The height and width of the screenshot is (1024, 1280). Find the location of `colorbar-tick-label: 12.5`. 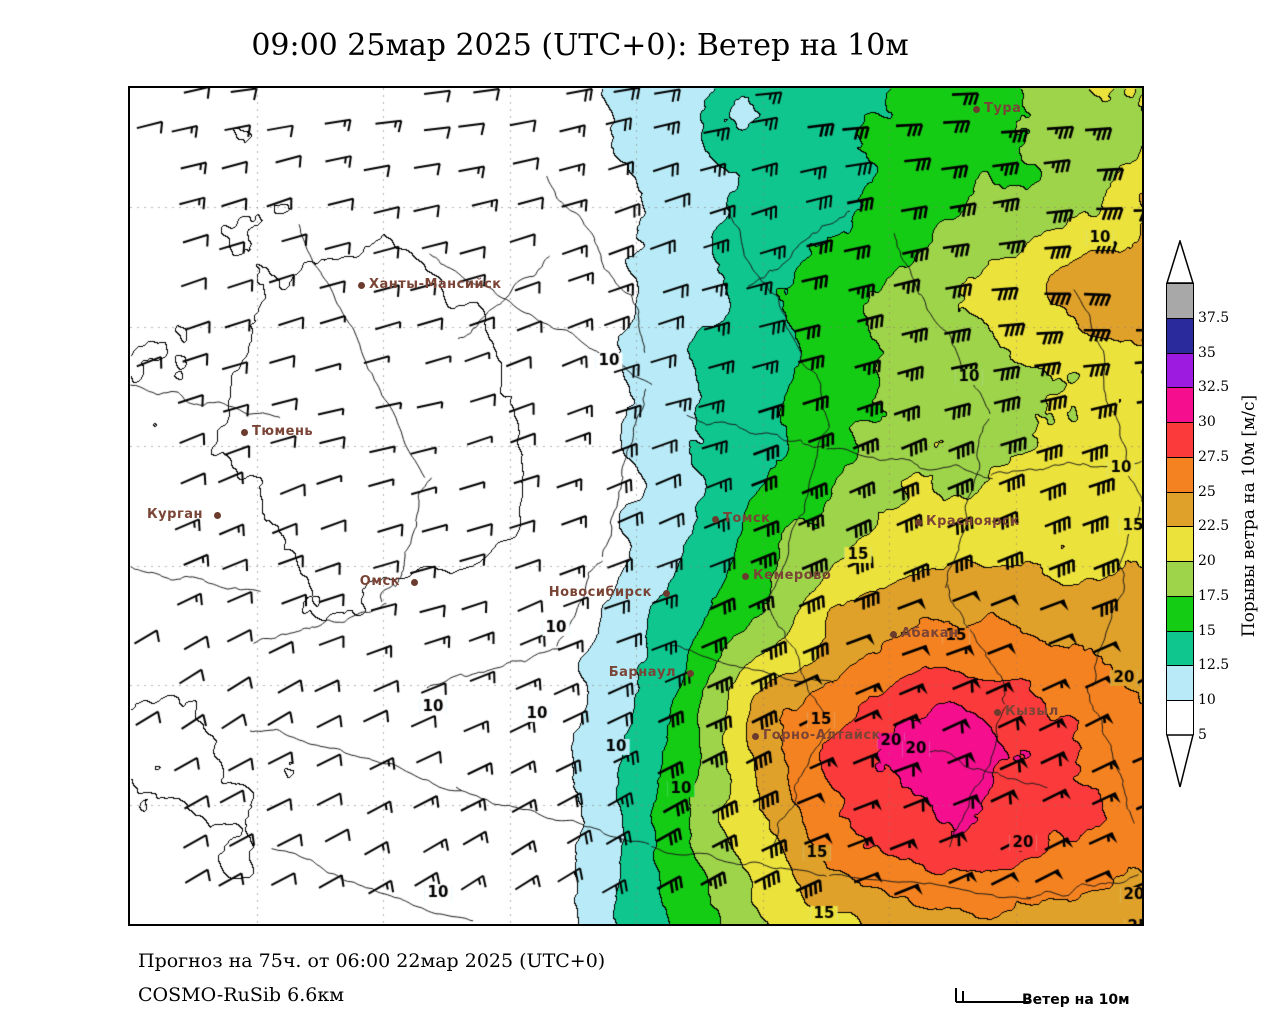

colorbar-tick-label: 12.5 is located at coordinates (1214, 665).